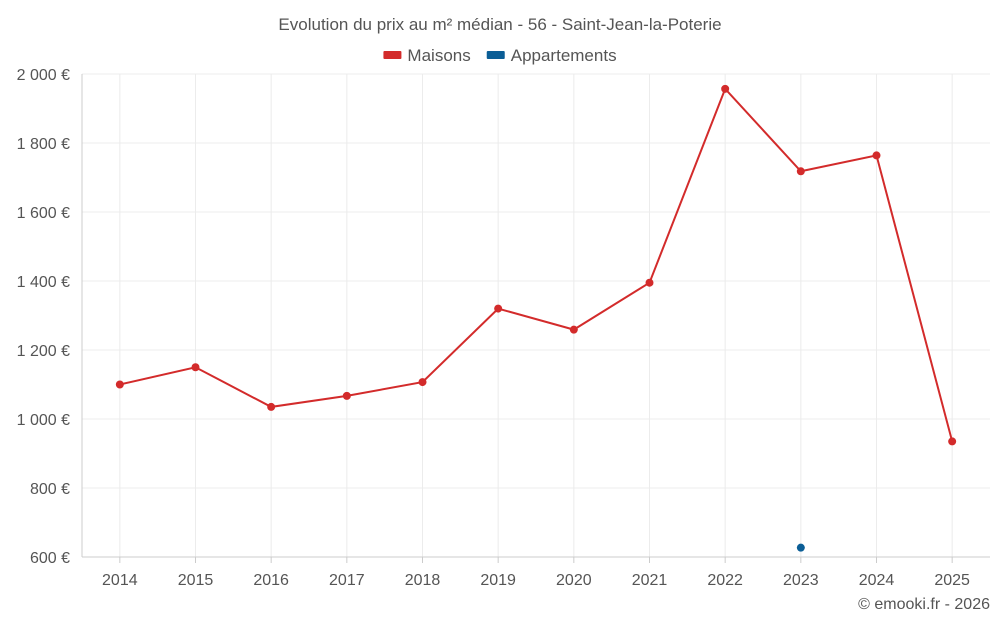 This screenshot has height=630, width=1000. Describe the element at coordinates (498, 580) in the screenshot. I see `x-tick-label: 2019` at that location.